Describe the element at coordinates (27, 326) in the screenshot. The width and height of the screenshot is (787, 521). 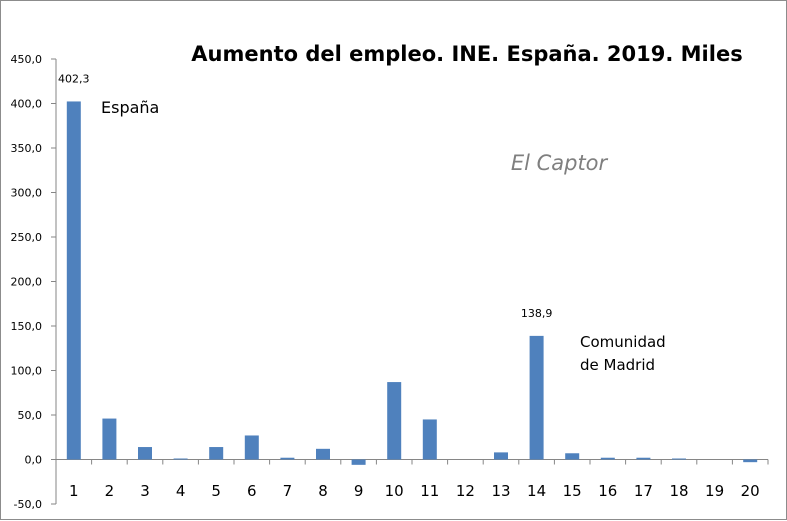
I see `y-tick-label: 150,0` at that location.